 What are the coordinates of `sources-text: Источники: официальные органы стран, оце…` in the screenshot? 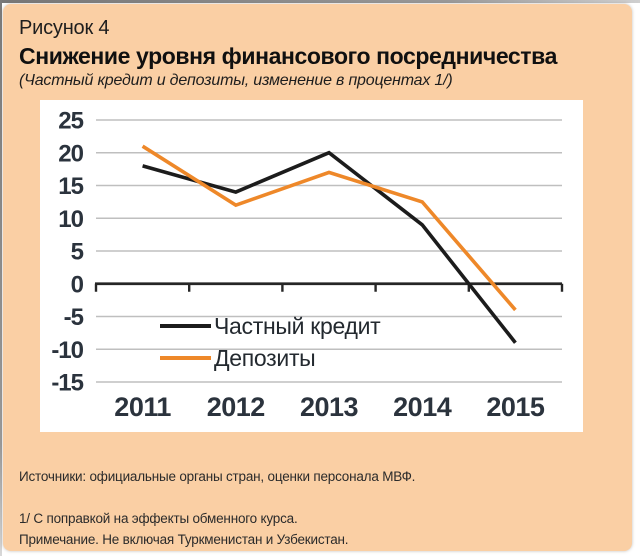 It's located at (217, 476).